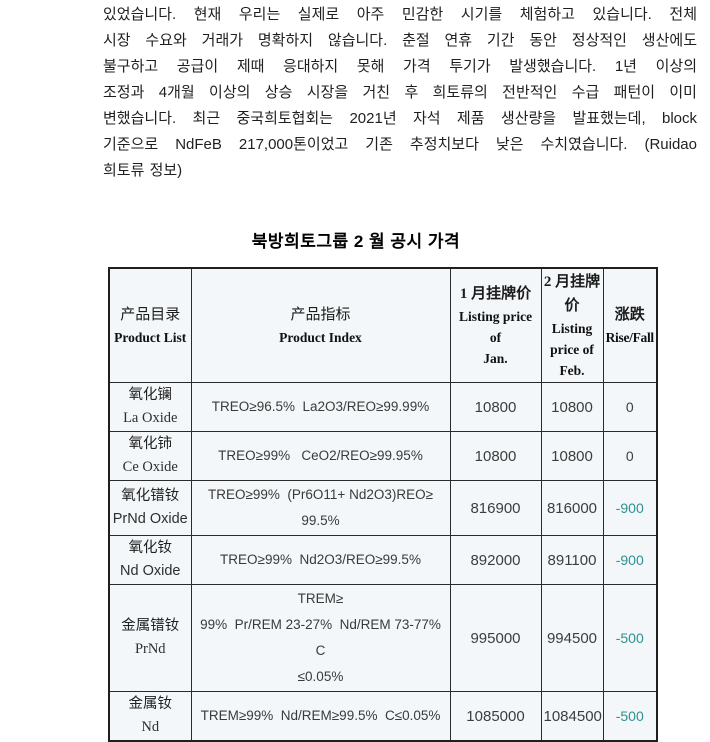 This screenshot has width=710, height=742. What do you see at coordinates (320, 337) in the screenshot?
I see `header-en-label: Product Index` at bounding box center [320, 337].